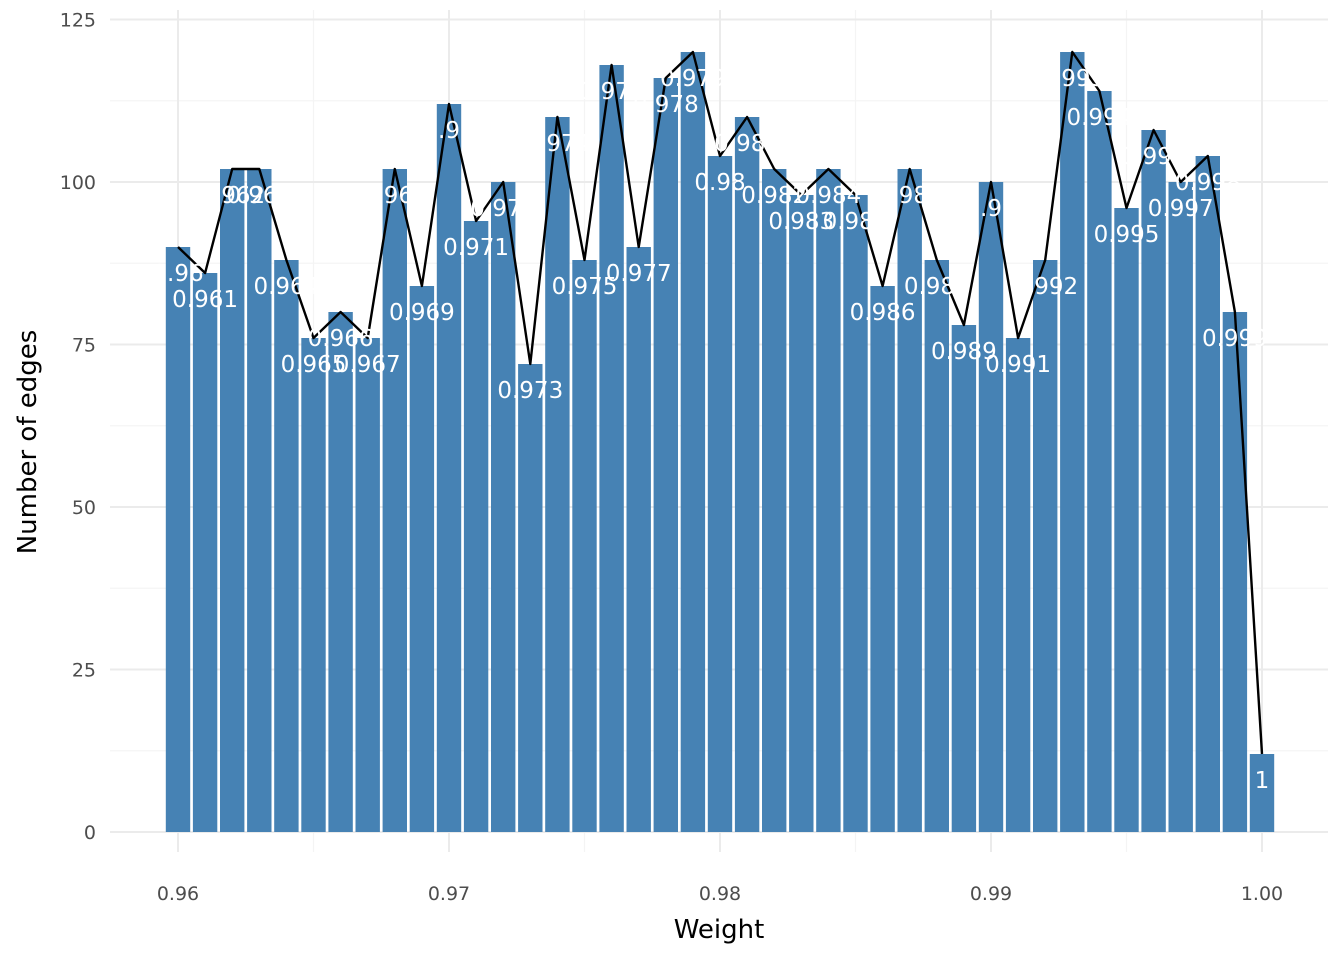  Describe the element at coordinates (422, 313) in the screenshot. I see `bar-value-label: 0.969` at that location.